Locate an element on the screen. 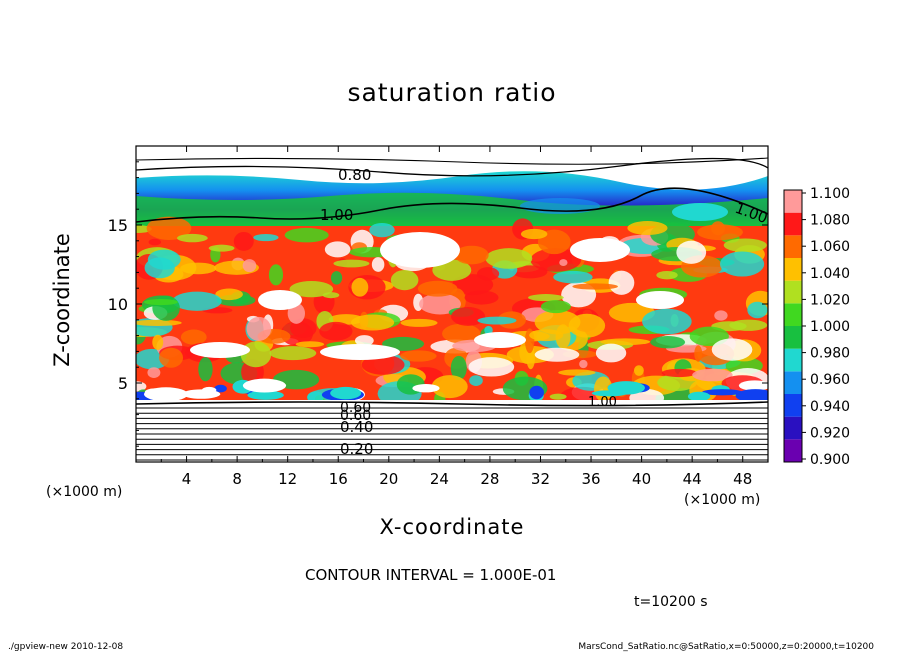 Image resolution: width=904 pixels, height=654 pixels. contour-interval-note: CONTOUR INTERVAL = 1.000E-01 is located at coordinates (431, 575).